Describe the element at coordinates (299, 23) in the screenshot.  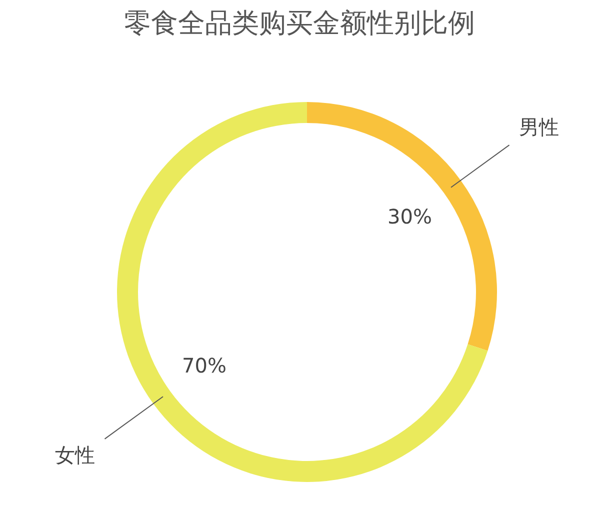
I see `chart-title: 零食全品类购买金额性别比例` at that location.